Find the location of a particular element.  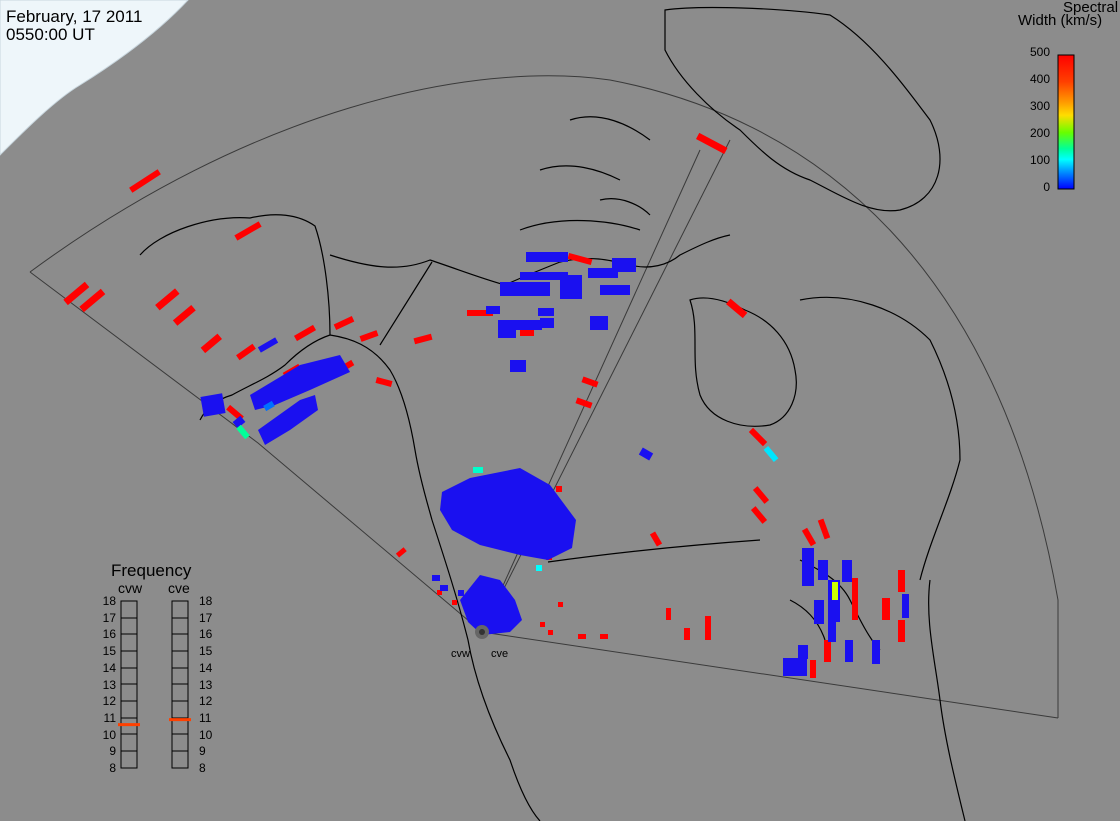

colorbar-tick: 400 is located at coordinates (1039, 79).